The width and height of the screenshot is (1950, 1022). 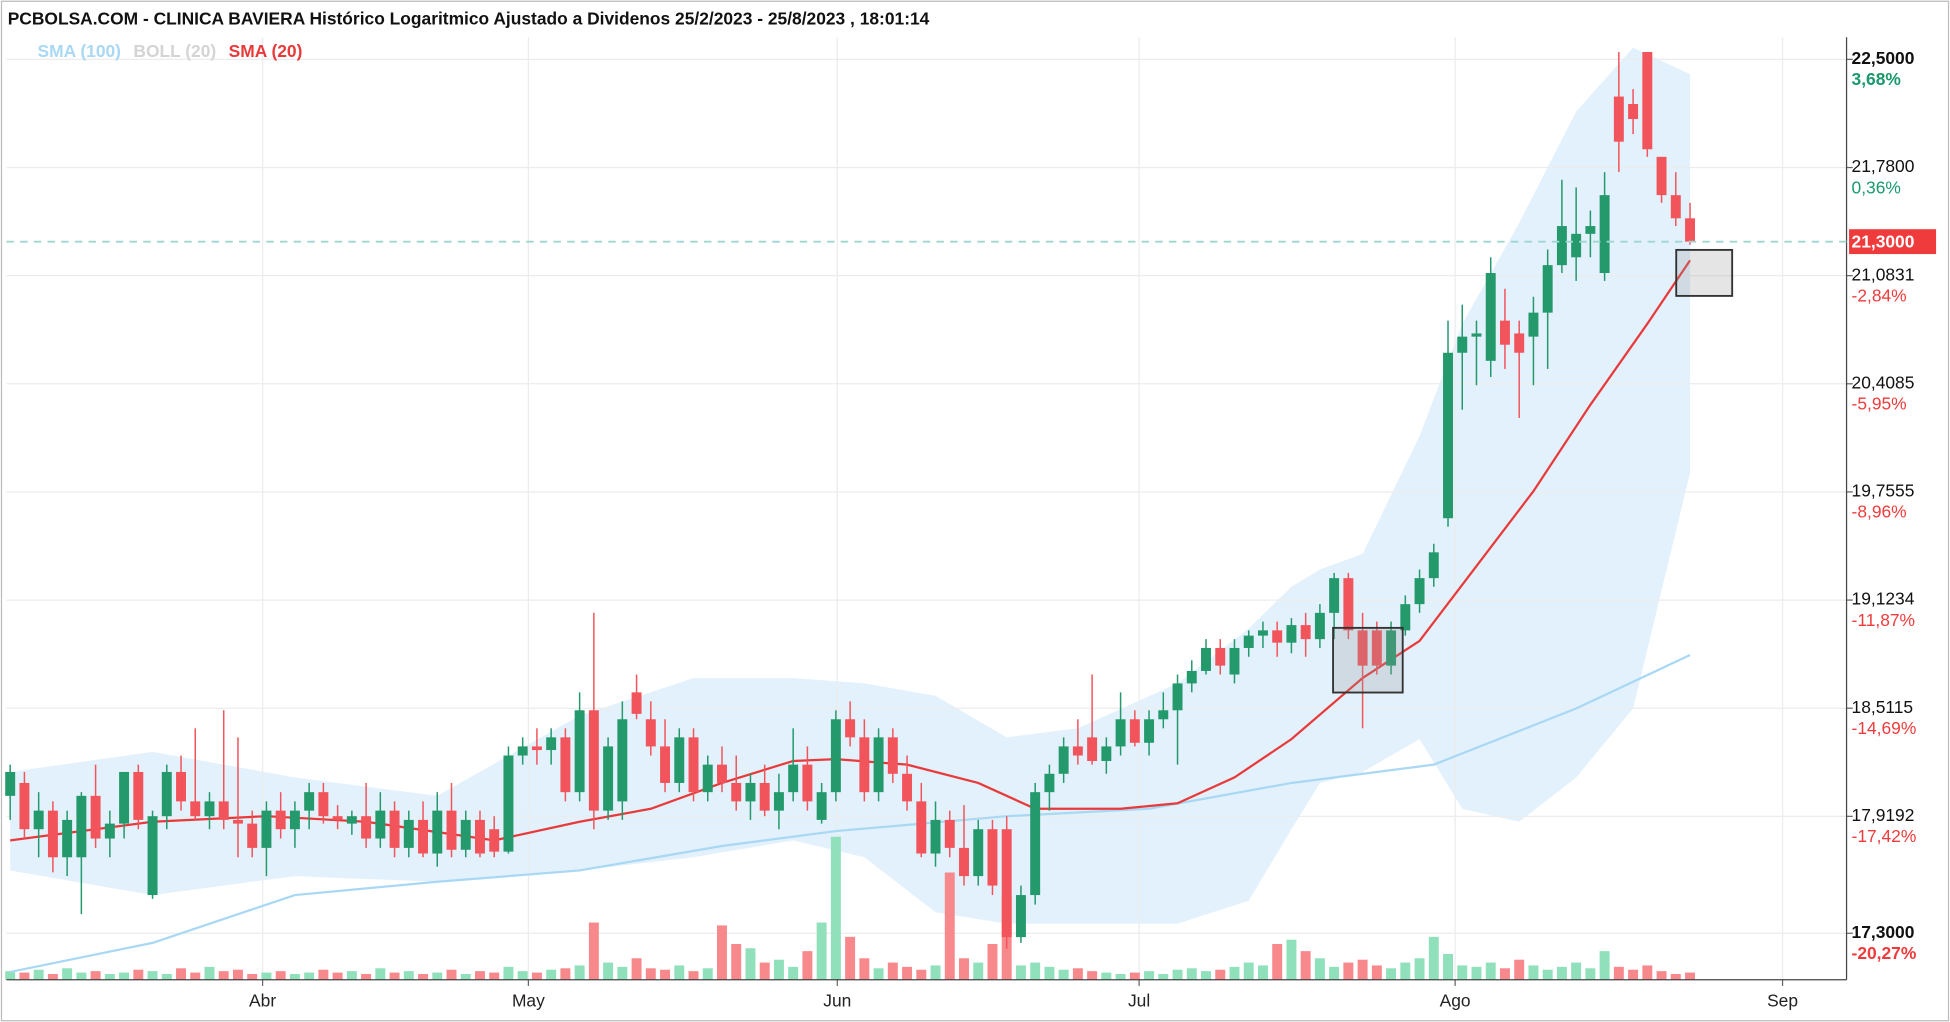 I want to click on y-change-label: -20,27%, so click(x=1884, y=953).